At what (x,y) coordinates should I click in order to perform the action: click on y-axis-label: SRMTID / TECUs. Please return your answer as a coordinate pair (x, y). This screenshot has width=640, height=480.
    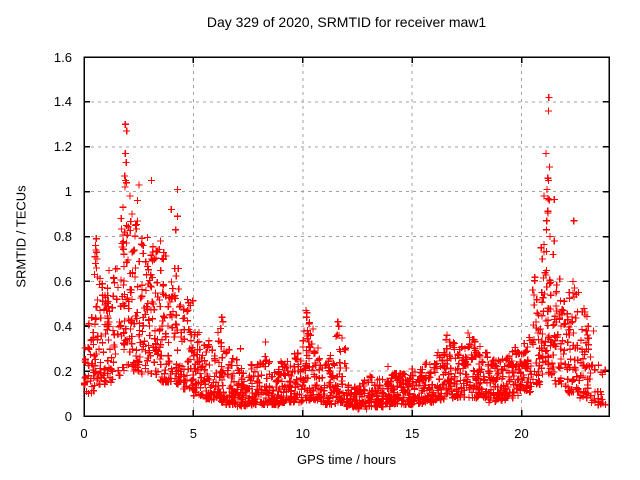
    Looking at the image, I should click on (21, 236).